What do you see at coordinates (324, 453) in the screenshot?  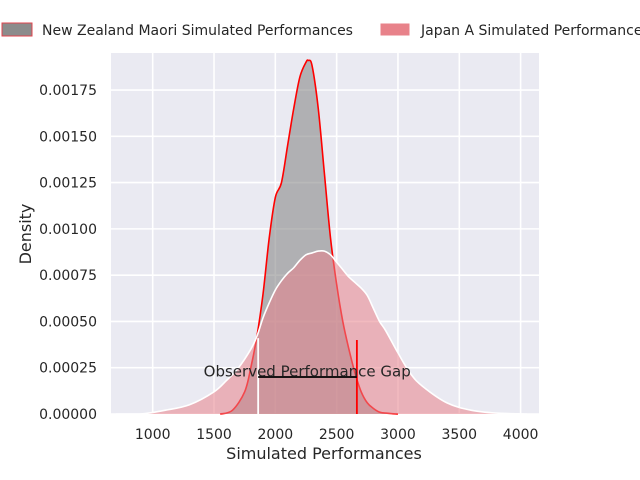 I see `x-axis-label: Simulated Performances` at bounding box center [324, 453].